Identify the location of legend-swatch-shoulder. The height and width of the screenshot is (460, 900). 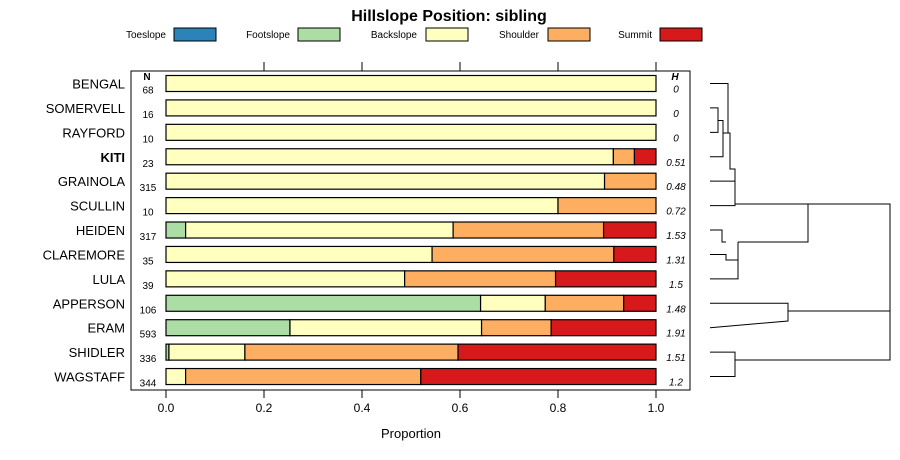
(569, 34).